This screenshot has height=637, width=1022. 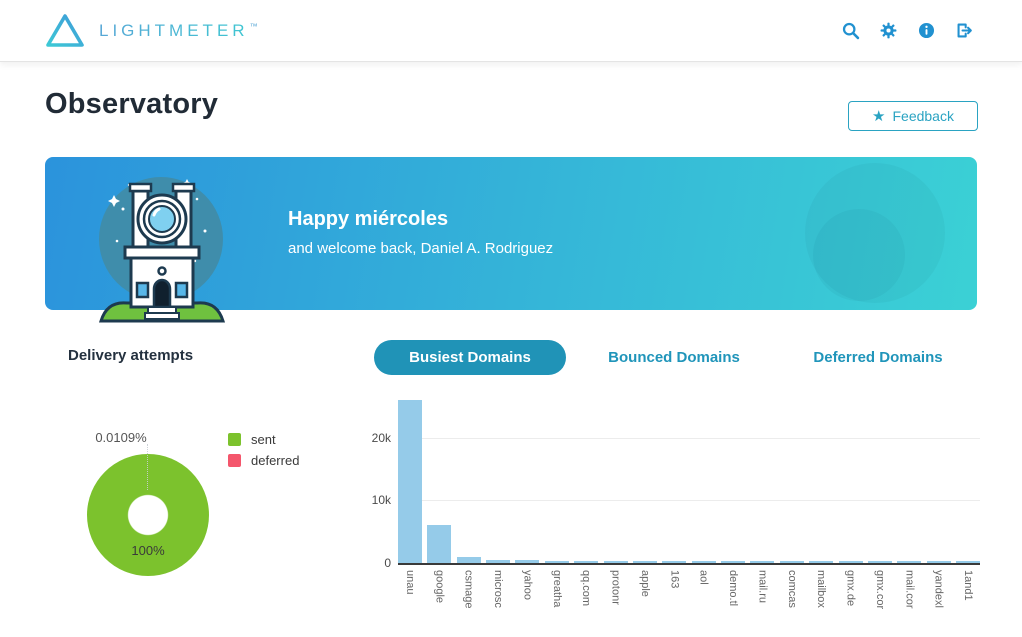 What do you see at coordinates (968, 562) in the screenshot?
I see `bar-1and1` at bounding box center [968, 562].